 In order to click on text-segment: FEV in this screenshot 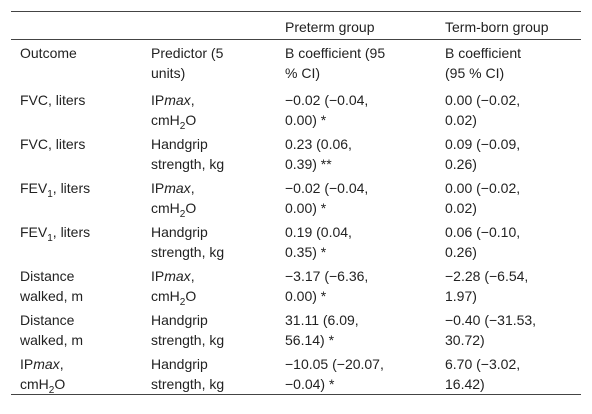, I will do `click(34, 187)`.